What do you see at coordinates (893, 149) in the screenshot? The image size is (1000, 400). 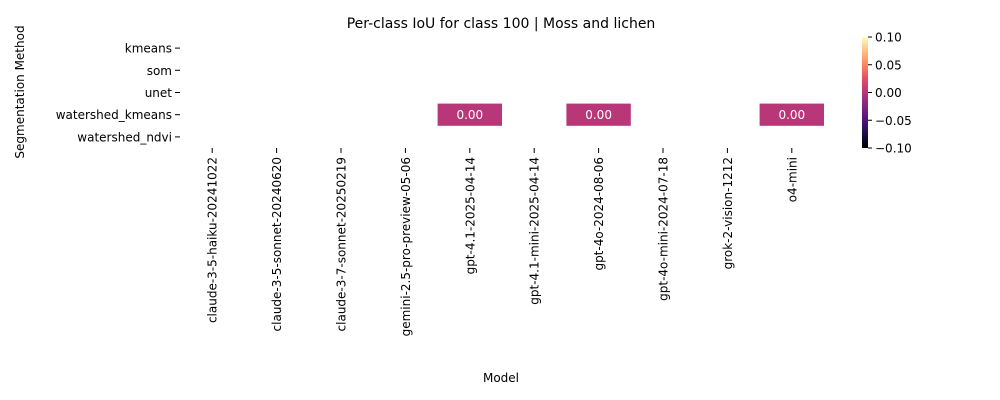 I see `colorbar-tick-label: −0.10` at bounding box center [893, 149].